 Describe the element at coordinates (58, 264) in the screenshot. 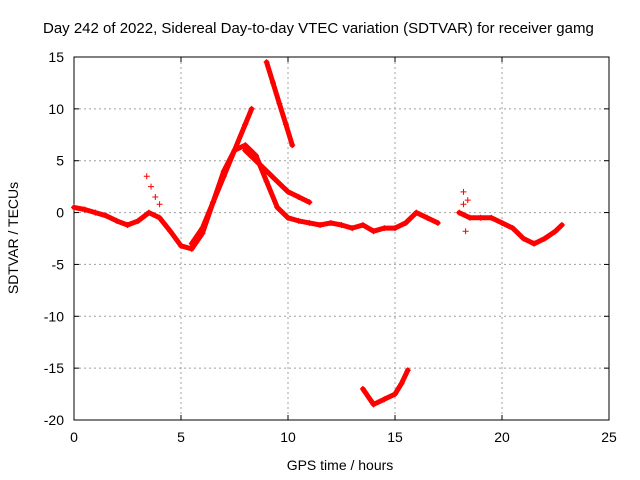

I see `y-tick-label: -5` at that location.